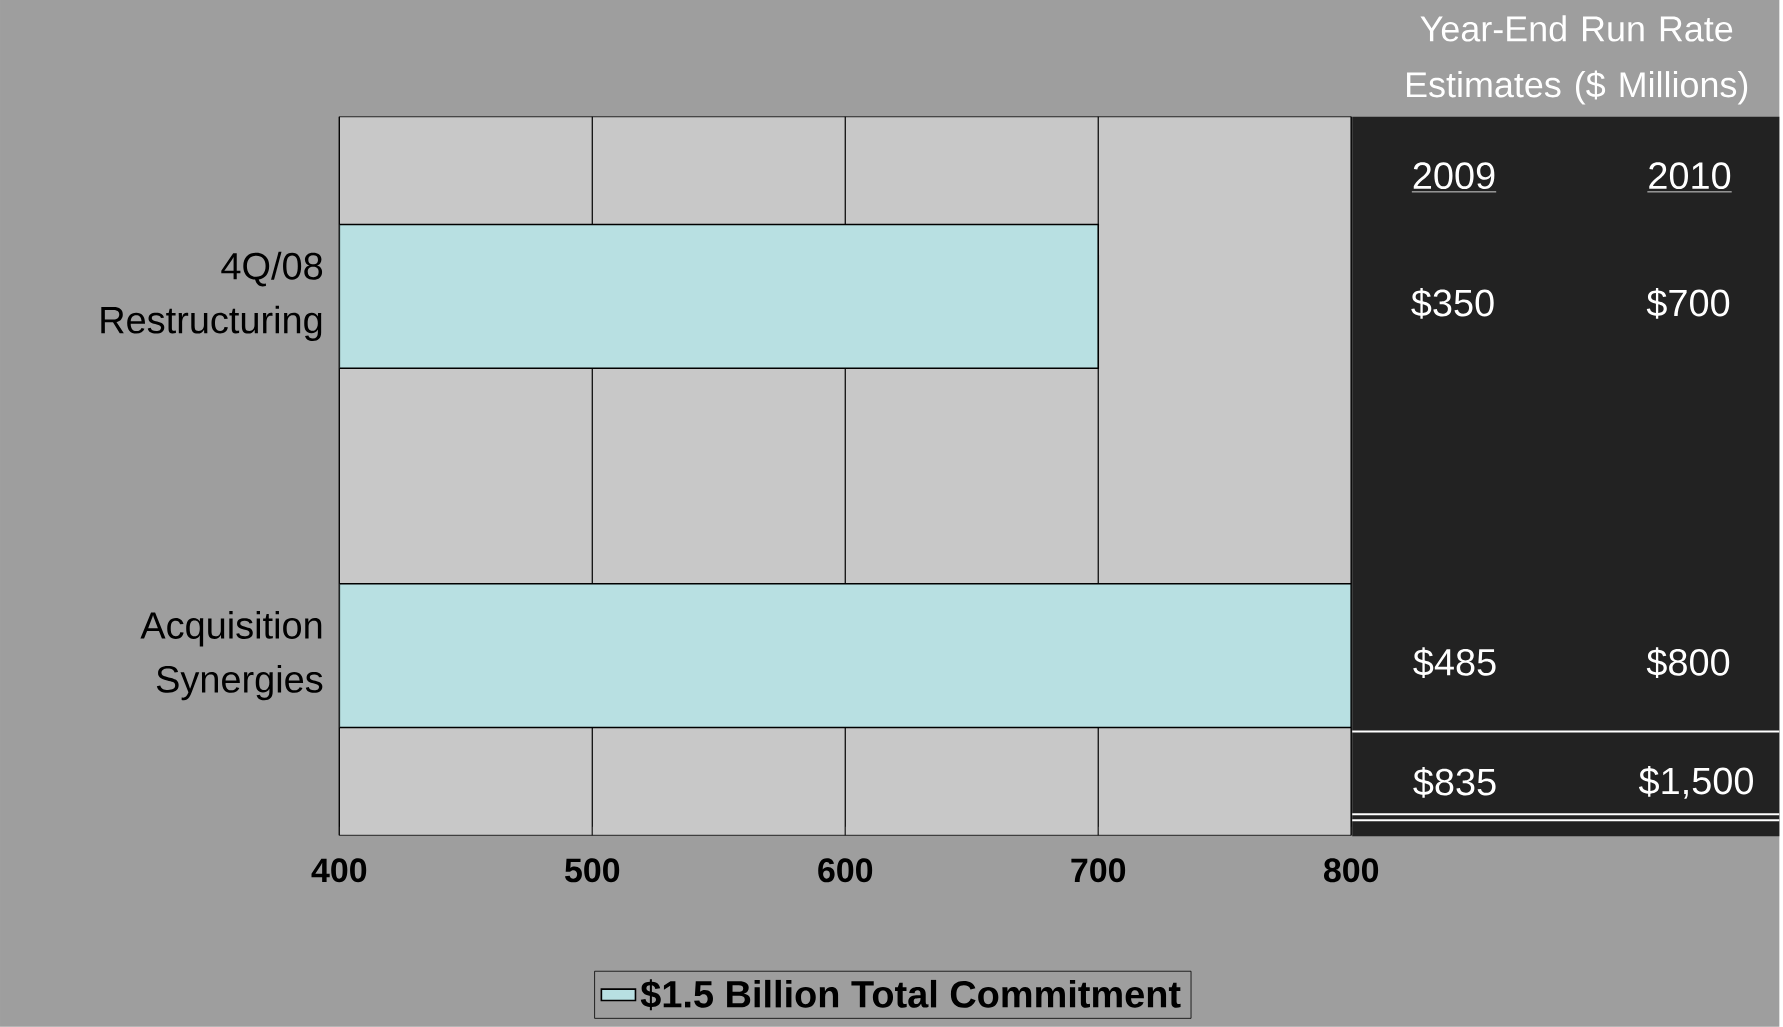 The image size is (1783, 1027). Describe the element at coordinates (592, 870) in the screenshot. I see `x-tick-label: 500` at that location.